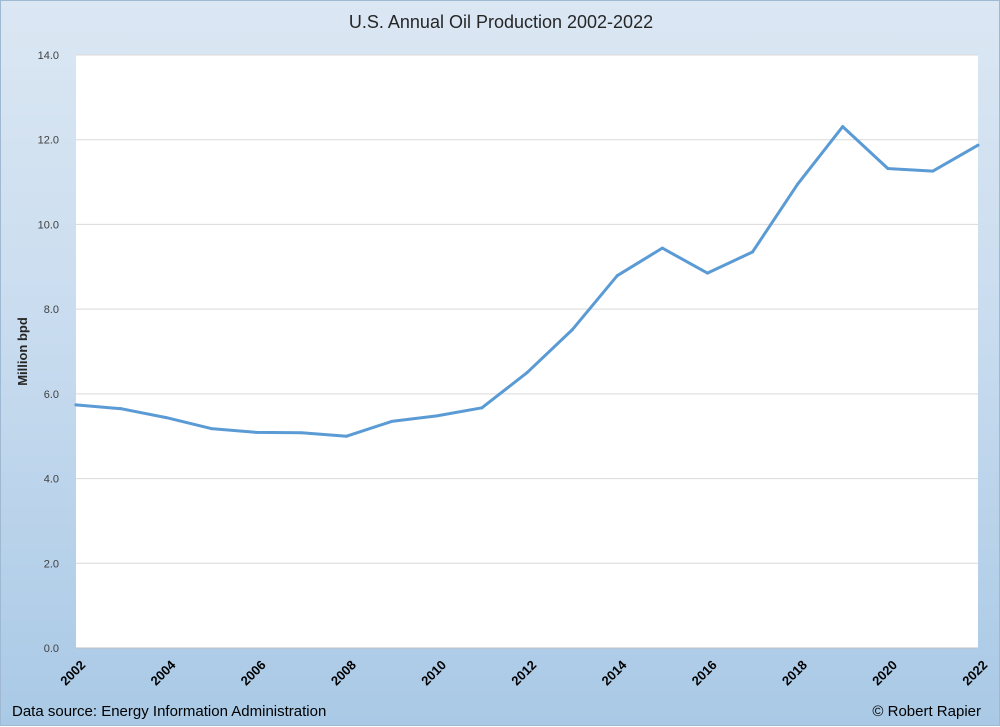 This screenshot has width=1000, height=727. What do you see at coordinates (48, 225) in the screenshot?
I see `y-tick-label: 10.0` at bounding box center [48, 225].